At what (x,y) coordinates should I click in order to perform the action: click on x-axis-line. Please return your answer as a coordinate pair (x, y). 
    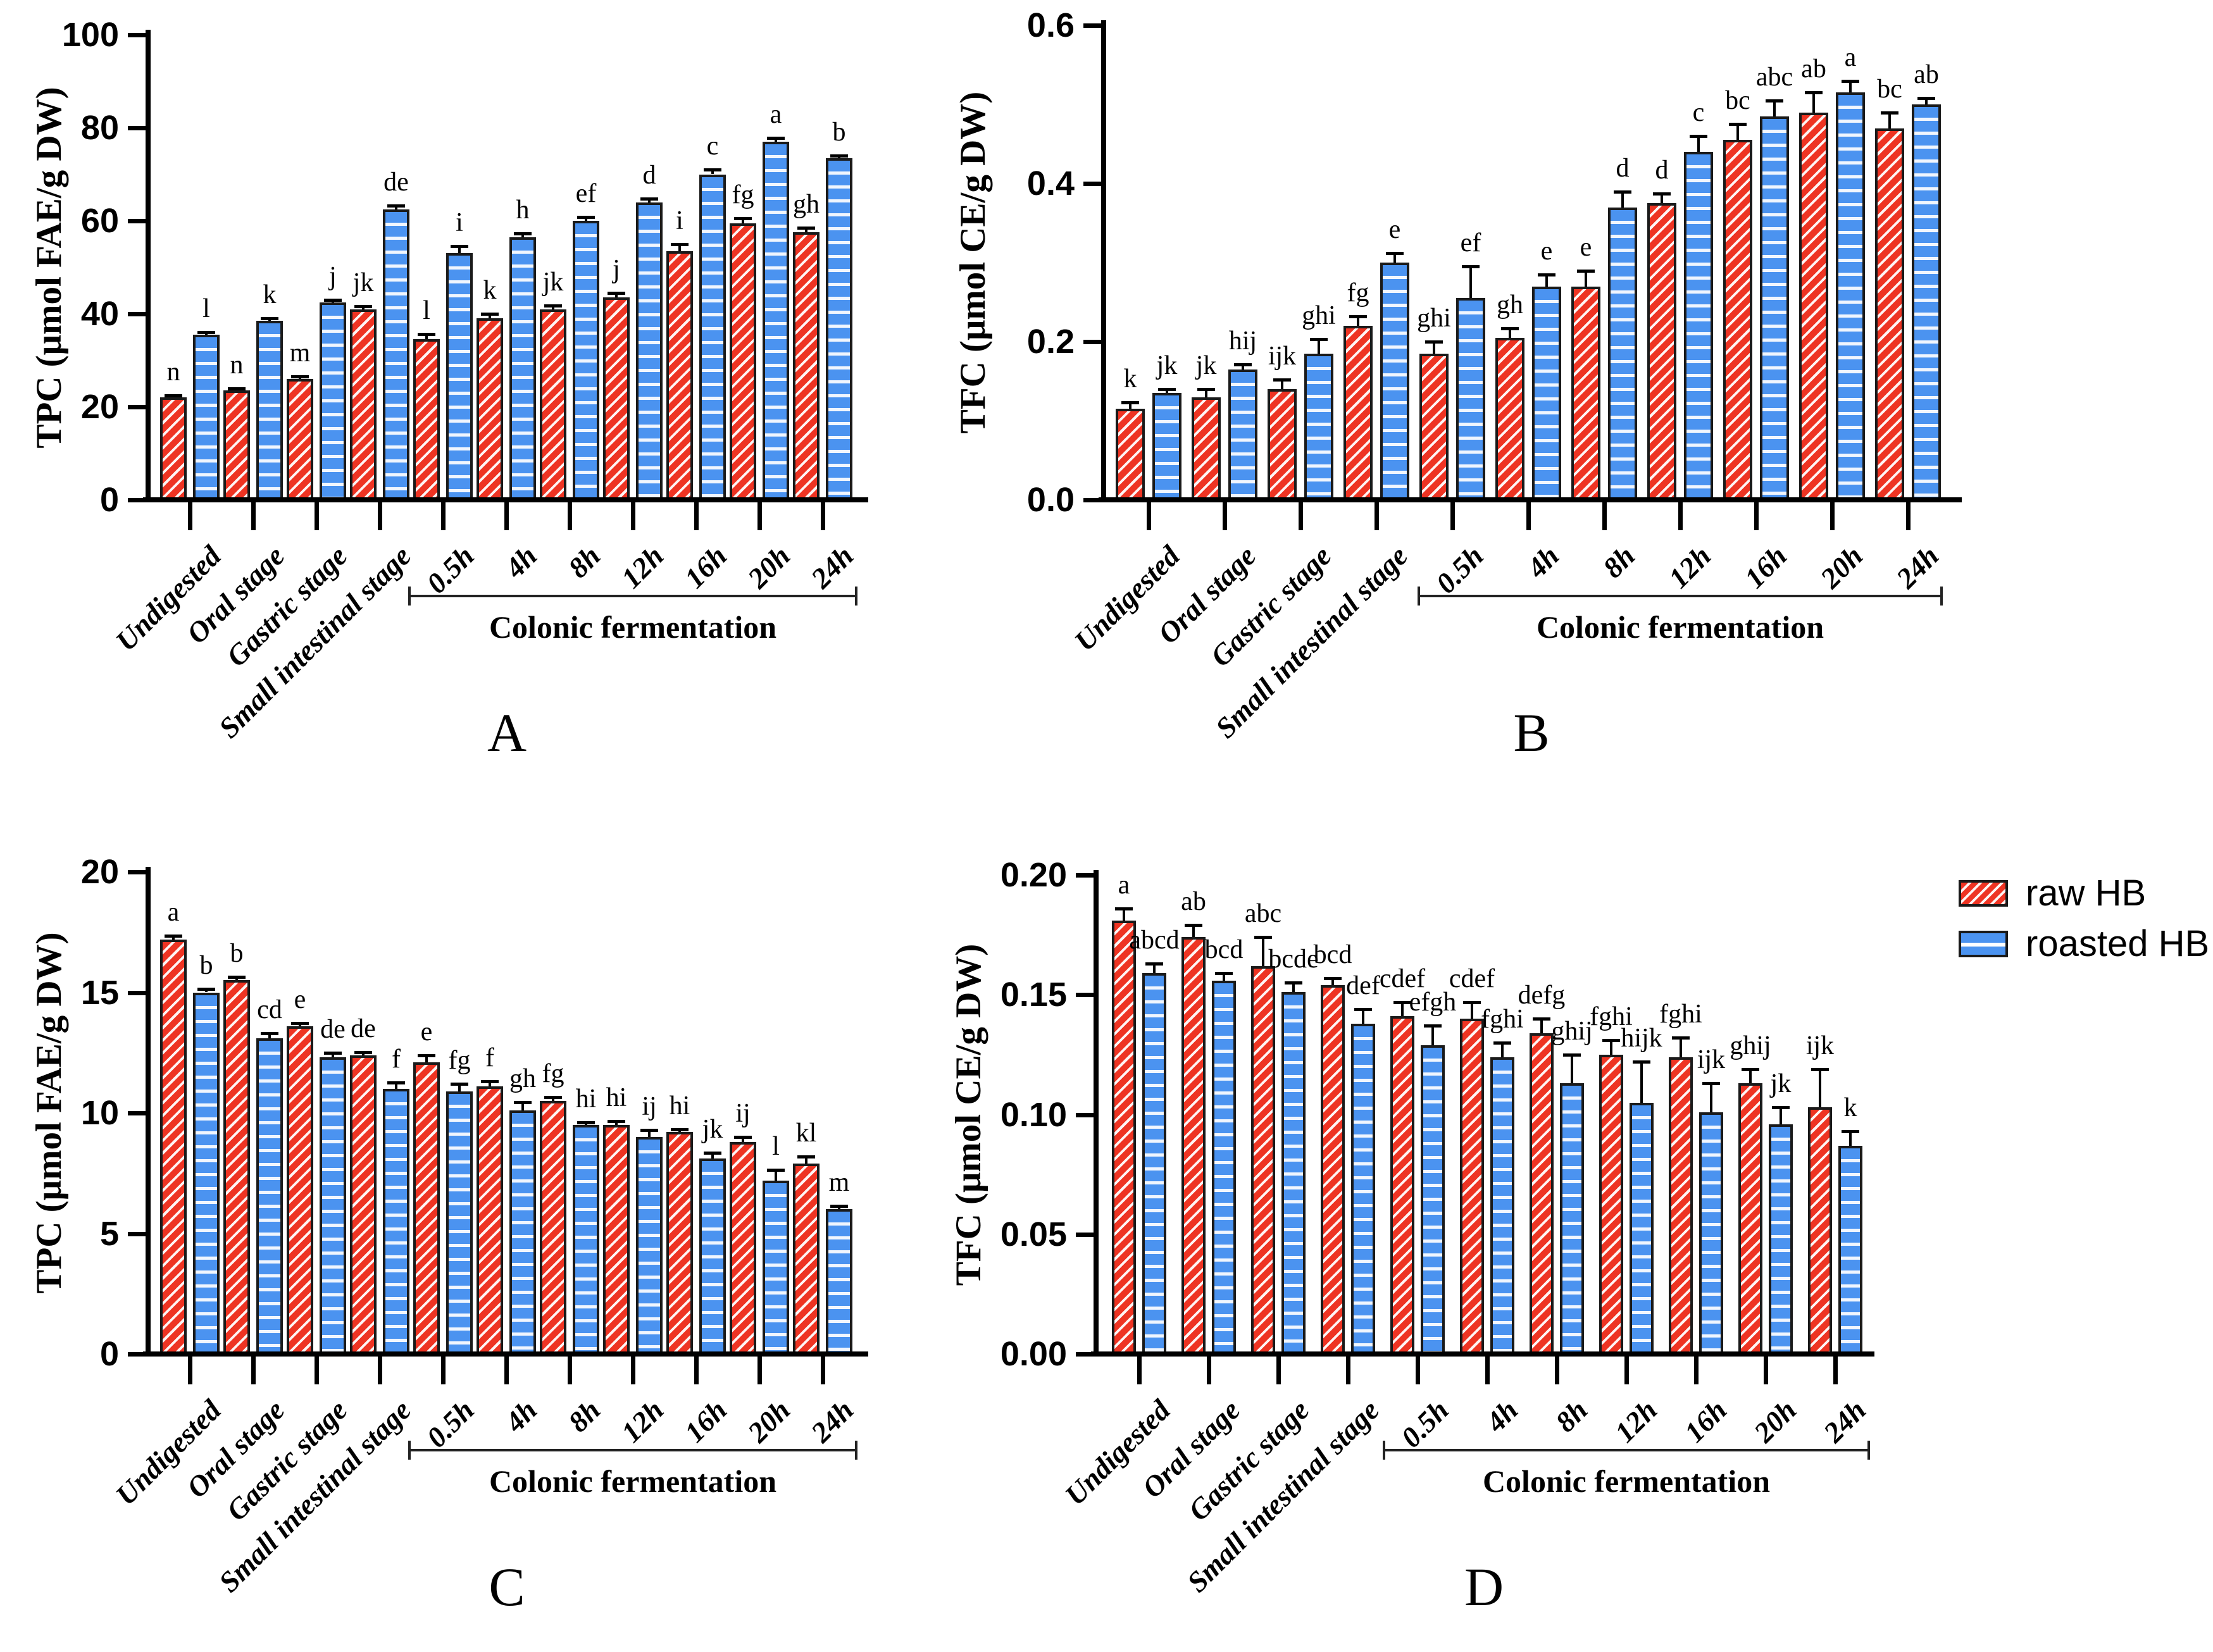
    Looking at the image, I should click on (505, 1354).